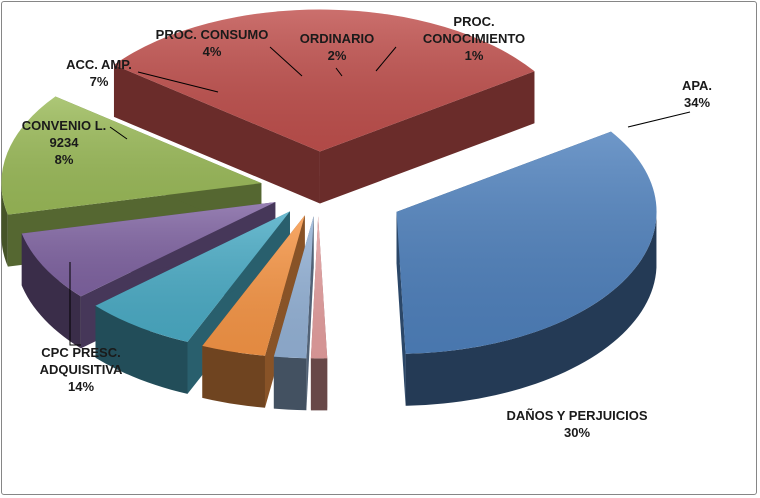  Describe the element at coordinates (99, 73) in the screenshot. I see `data-label: ACC. AMP. 7%` at that location.